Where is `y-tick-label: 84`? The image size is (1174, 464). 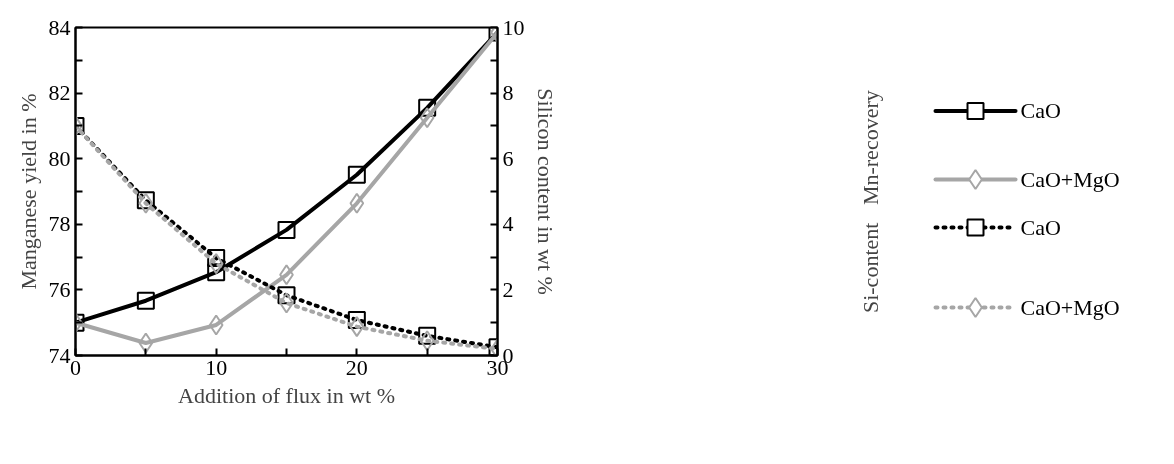 y-tick-label: 84 is located at coordinates (59, 27).